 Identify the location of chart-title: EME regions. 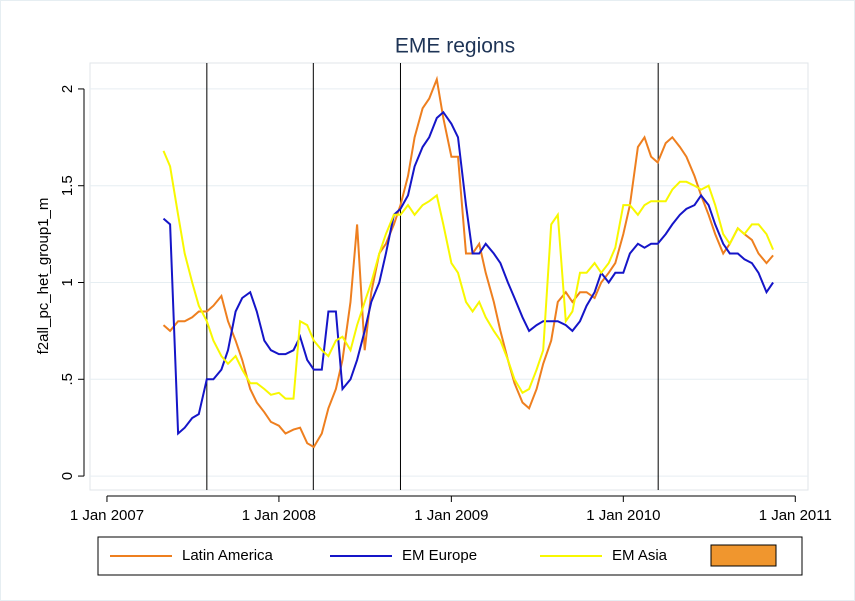
(455, 46).